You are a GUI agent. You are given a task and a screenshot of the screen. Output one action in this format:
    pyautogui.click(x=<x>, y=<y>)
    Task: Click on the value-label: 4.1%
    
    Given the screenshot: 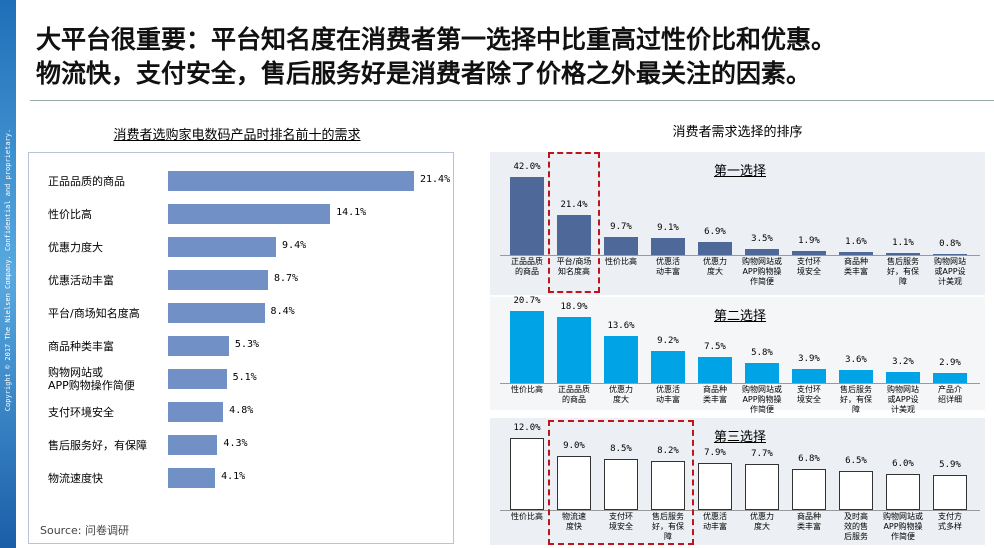 What is the action you would take?
    pyautogui.click(x=233, y=476)
    